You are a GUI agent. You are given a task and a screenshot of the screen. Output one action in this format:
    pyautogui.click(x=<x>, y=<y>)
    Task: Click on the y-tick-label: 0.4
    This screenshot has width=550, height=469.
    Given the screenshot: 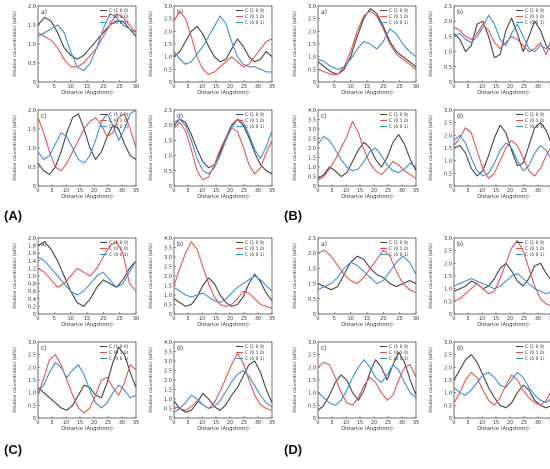 What is the action you would take?
    pyautogui.click(x=32, y=300)
    